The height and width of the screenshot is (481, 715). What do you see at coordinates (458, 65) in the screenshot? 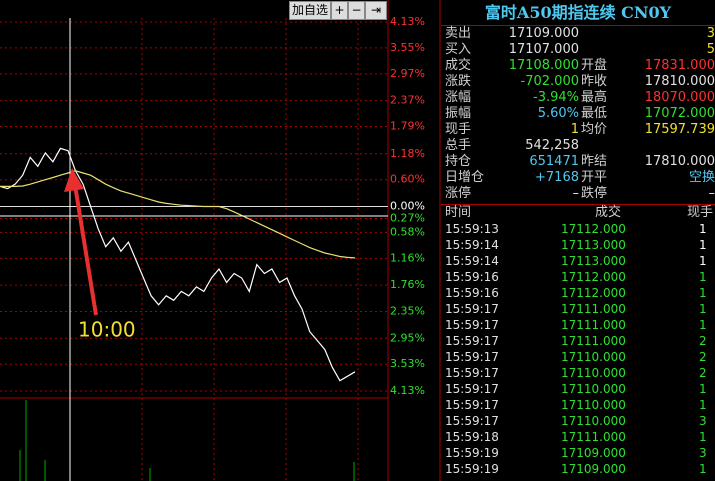
I see `quote-label: 成交` at bounding box center [458, 65].